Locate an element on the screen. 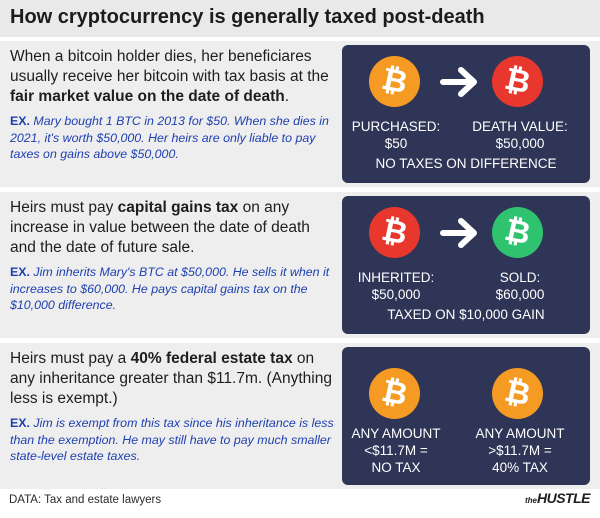 The image size is (600, 518). left-label-line: PURCHASED: is located at coordinates (396, 126).